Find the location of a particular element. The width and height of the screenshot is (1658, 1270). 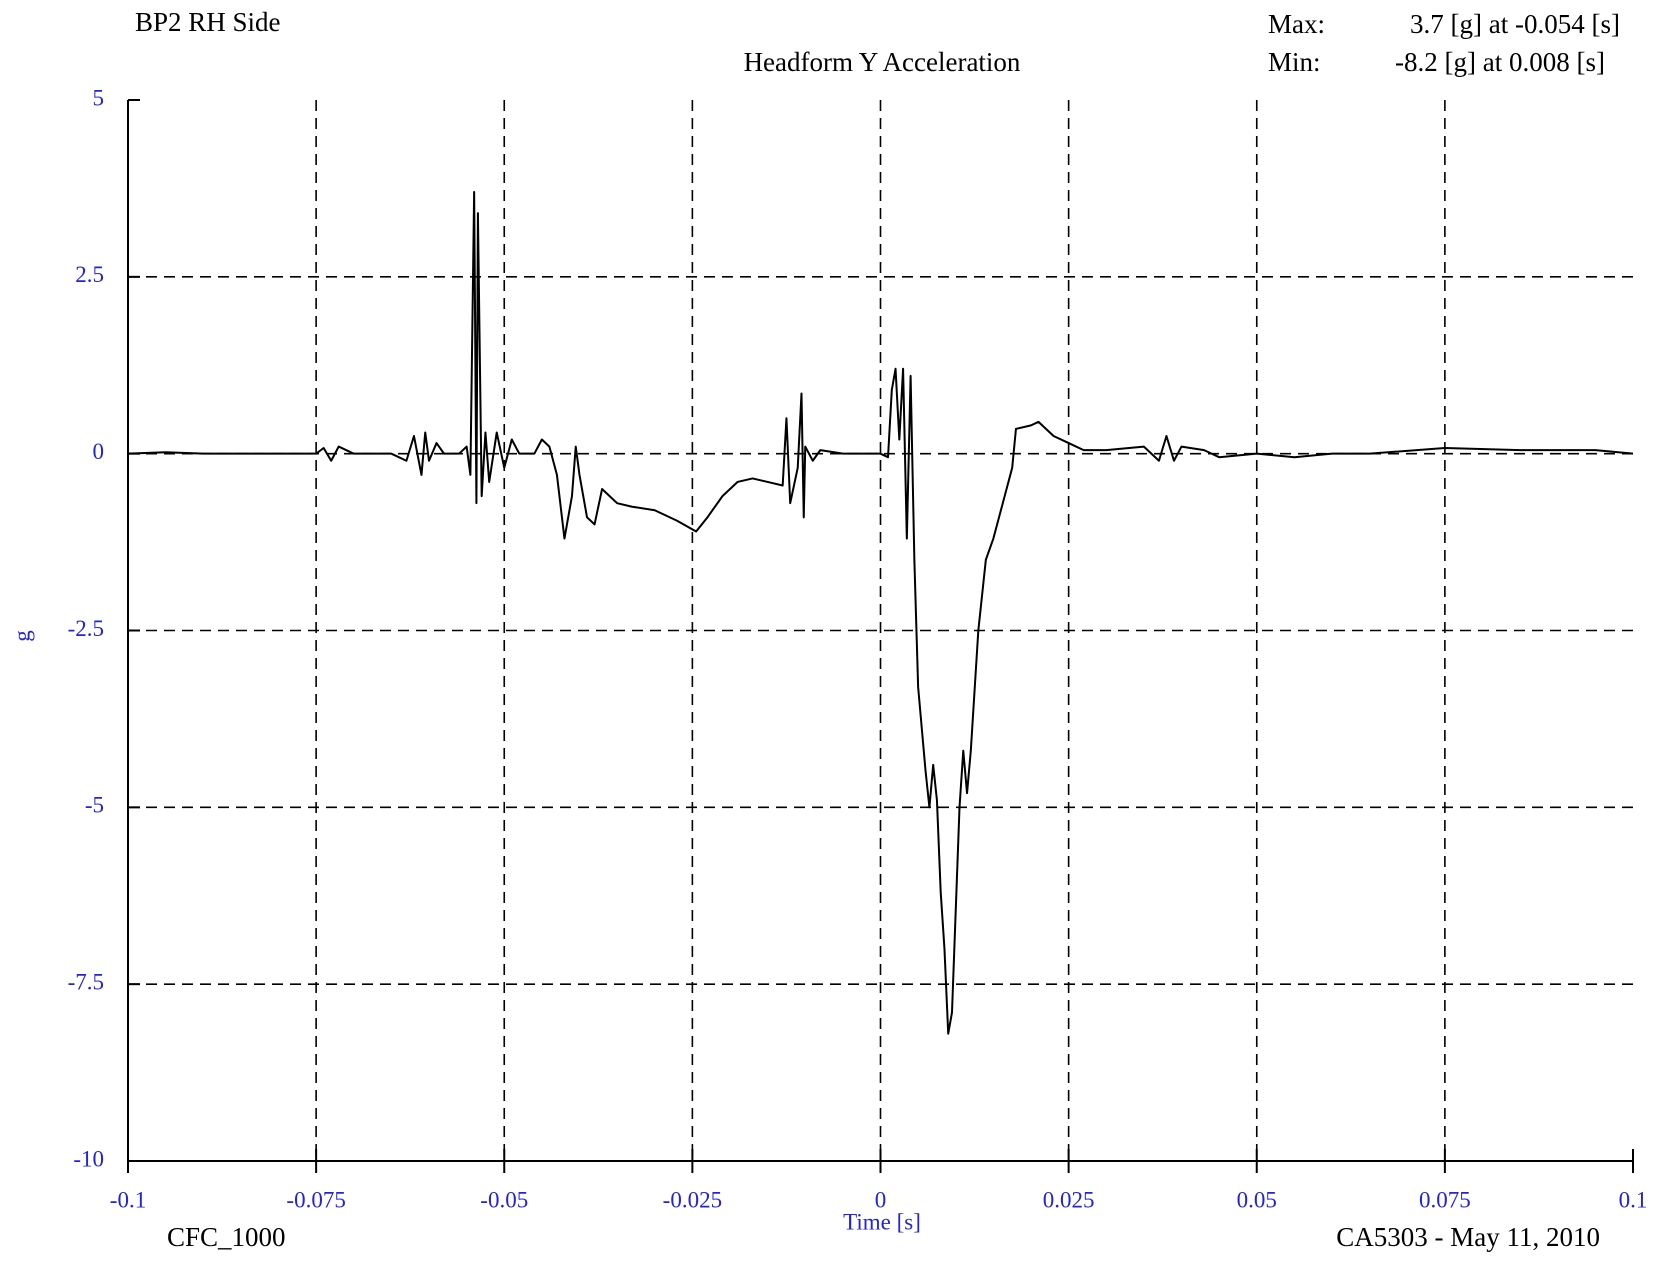

y-tick-label: 0 is located at coordinates (99, 451).